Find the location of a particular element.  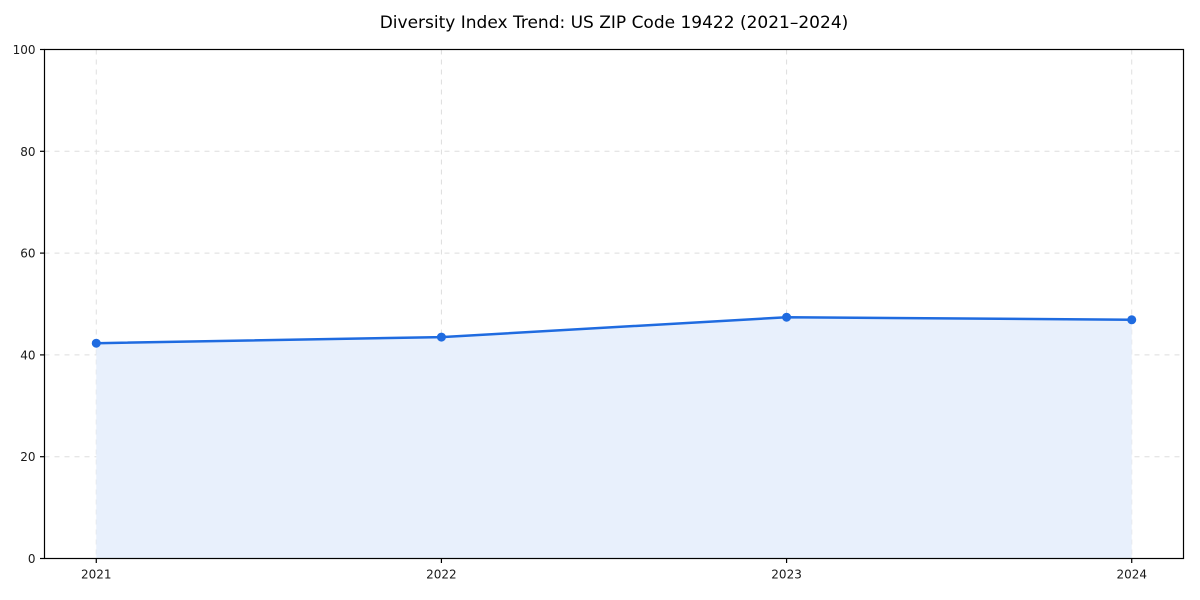

y-tick-label: 80 is located at coordinates (27, 152).